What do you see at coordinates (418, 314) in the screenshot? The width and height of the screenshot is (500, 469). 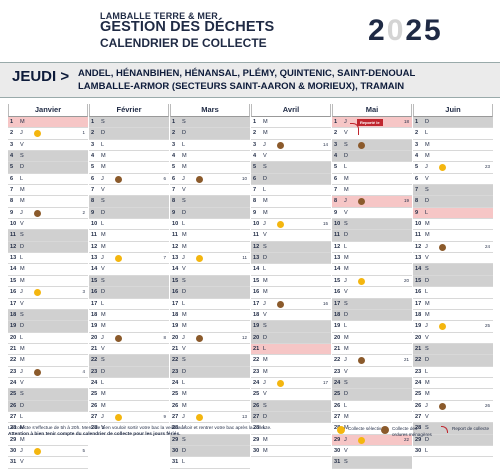 I see `day-number: 18` at bounding box center [418, 314].